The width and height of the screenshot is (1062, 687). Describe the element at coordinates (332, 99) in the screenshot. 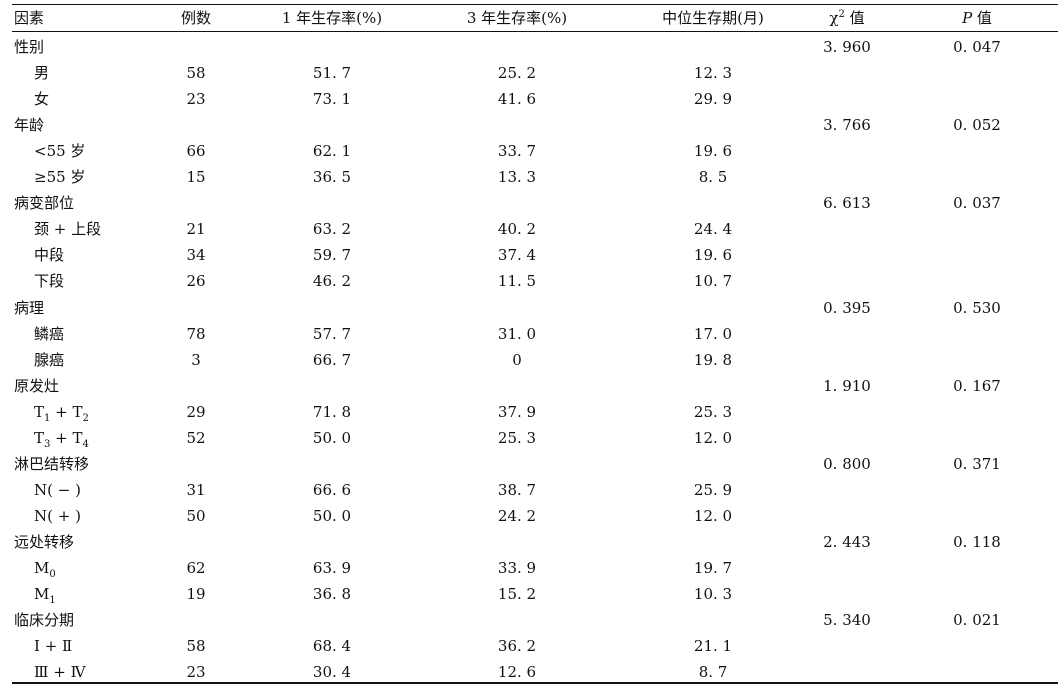

I see `survival-1yr-cell: 73. 1` at that location.